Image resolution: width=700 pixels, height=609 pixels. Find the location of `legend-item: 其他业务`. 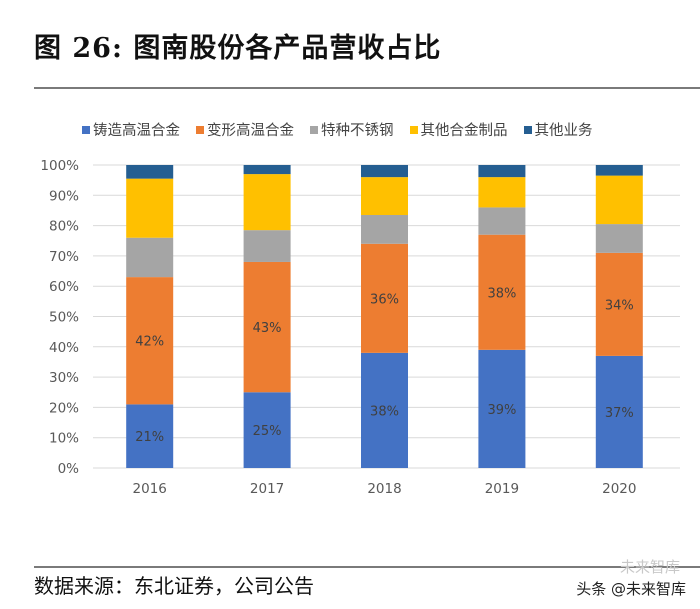

legend-item: 其他业务 is located at coordinates (558, 129).